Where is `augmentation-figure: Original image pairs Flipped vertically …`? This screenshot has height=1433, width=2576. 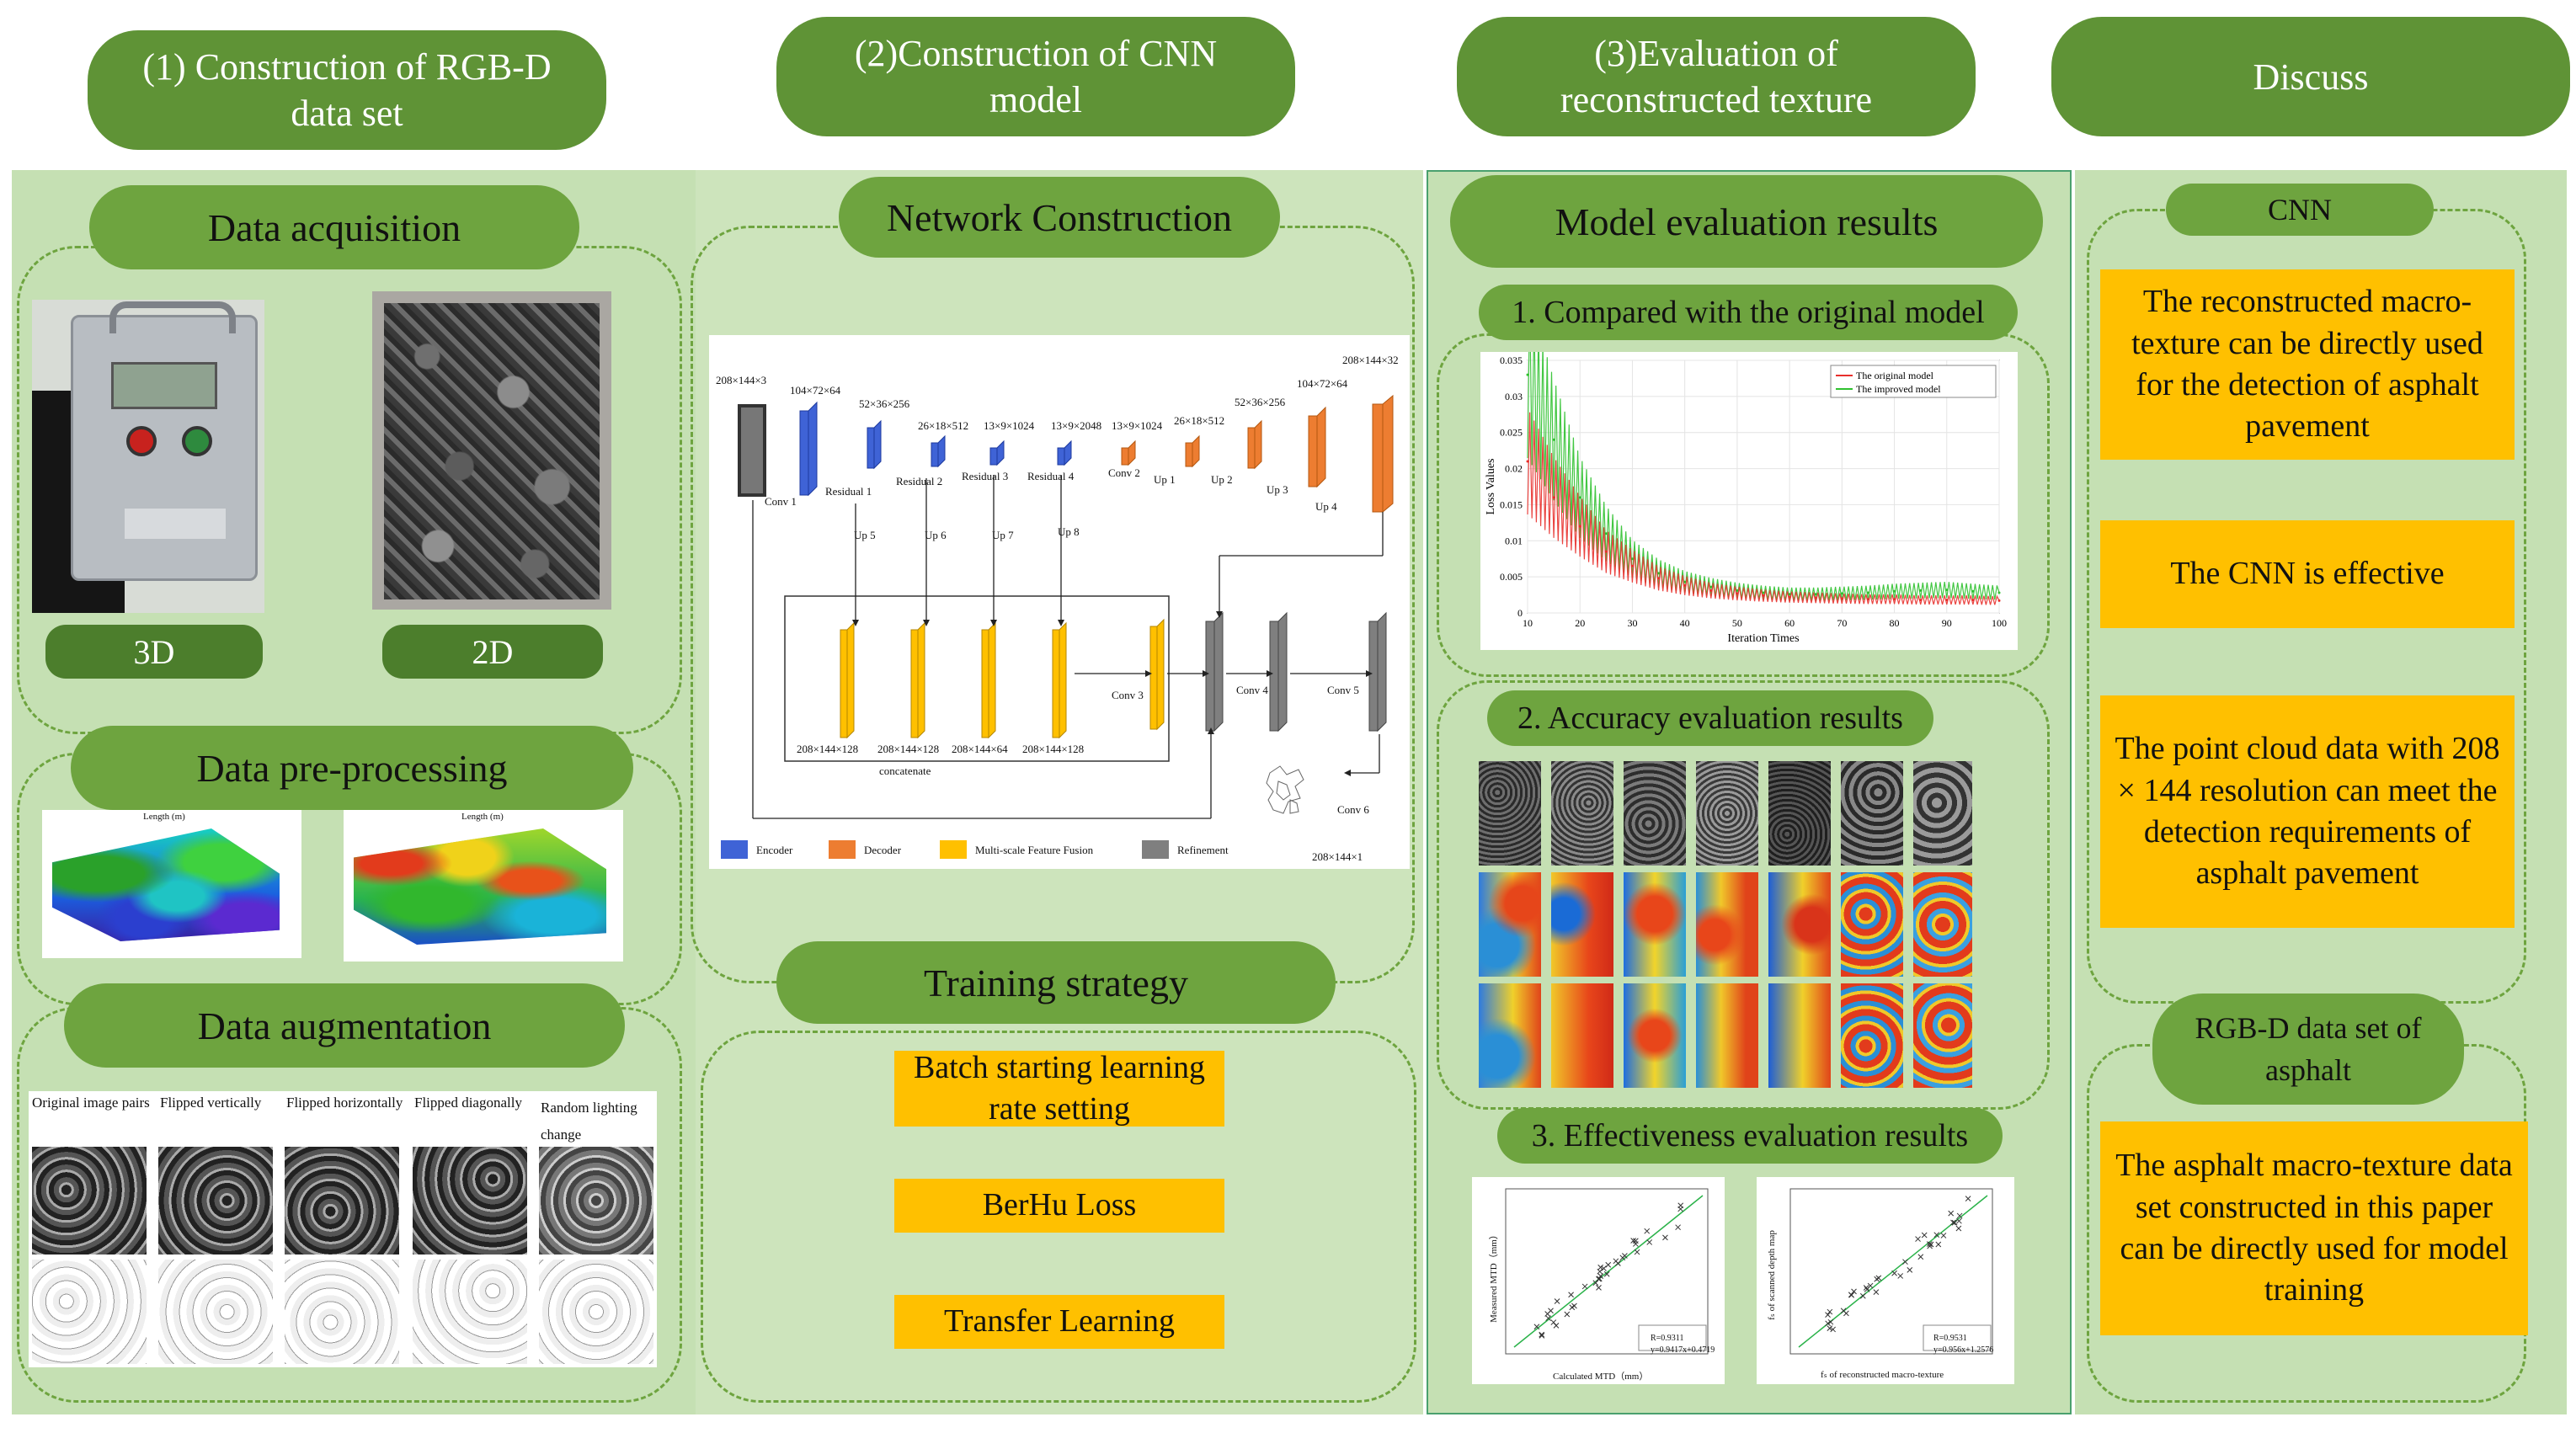
augmentation-figure: Original image pairs Flipped vertically … is located at coordinates (343, 1229).